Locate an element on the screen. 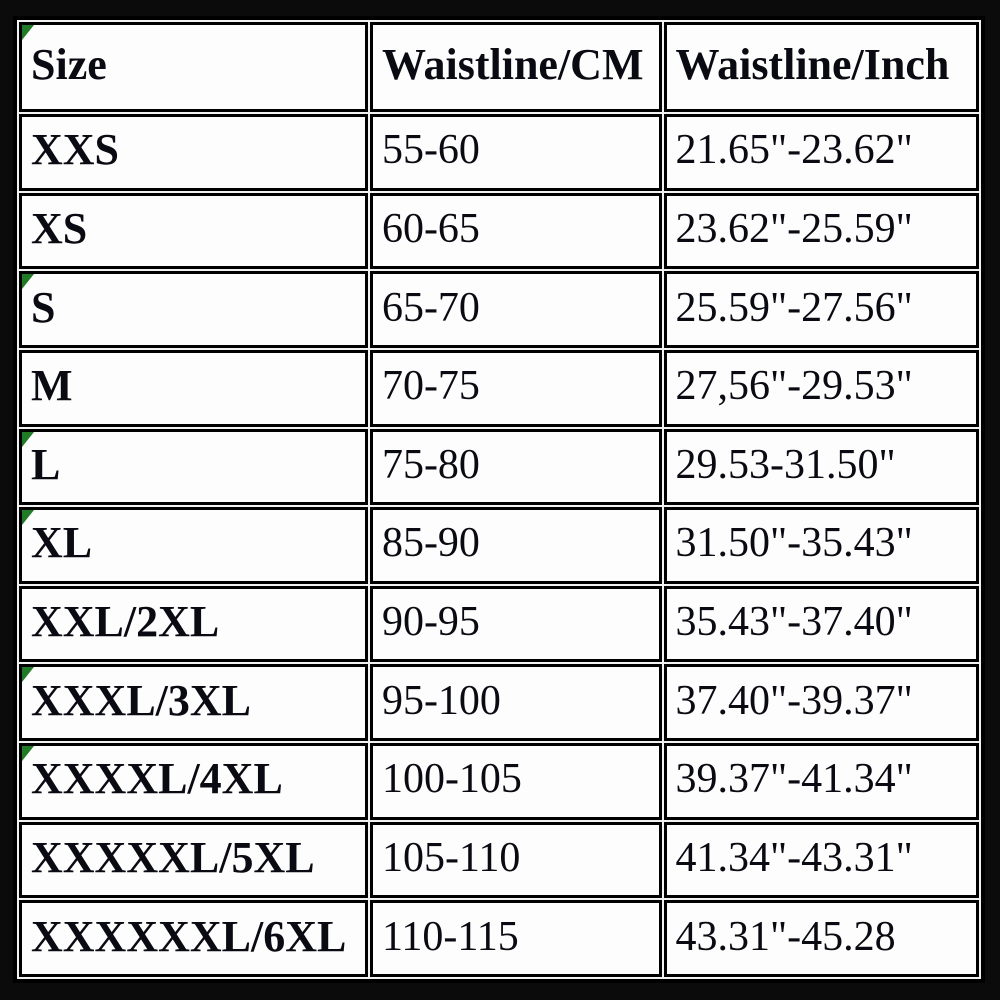  size-label: XL is located at coordinates (62, 543).